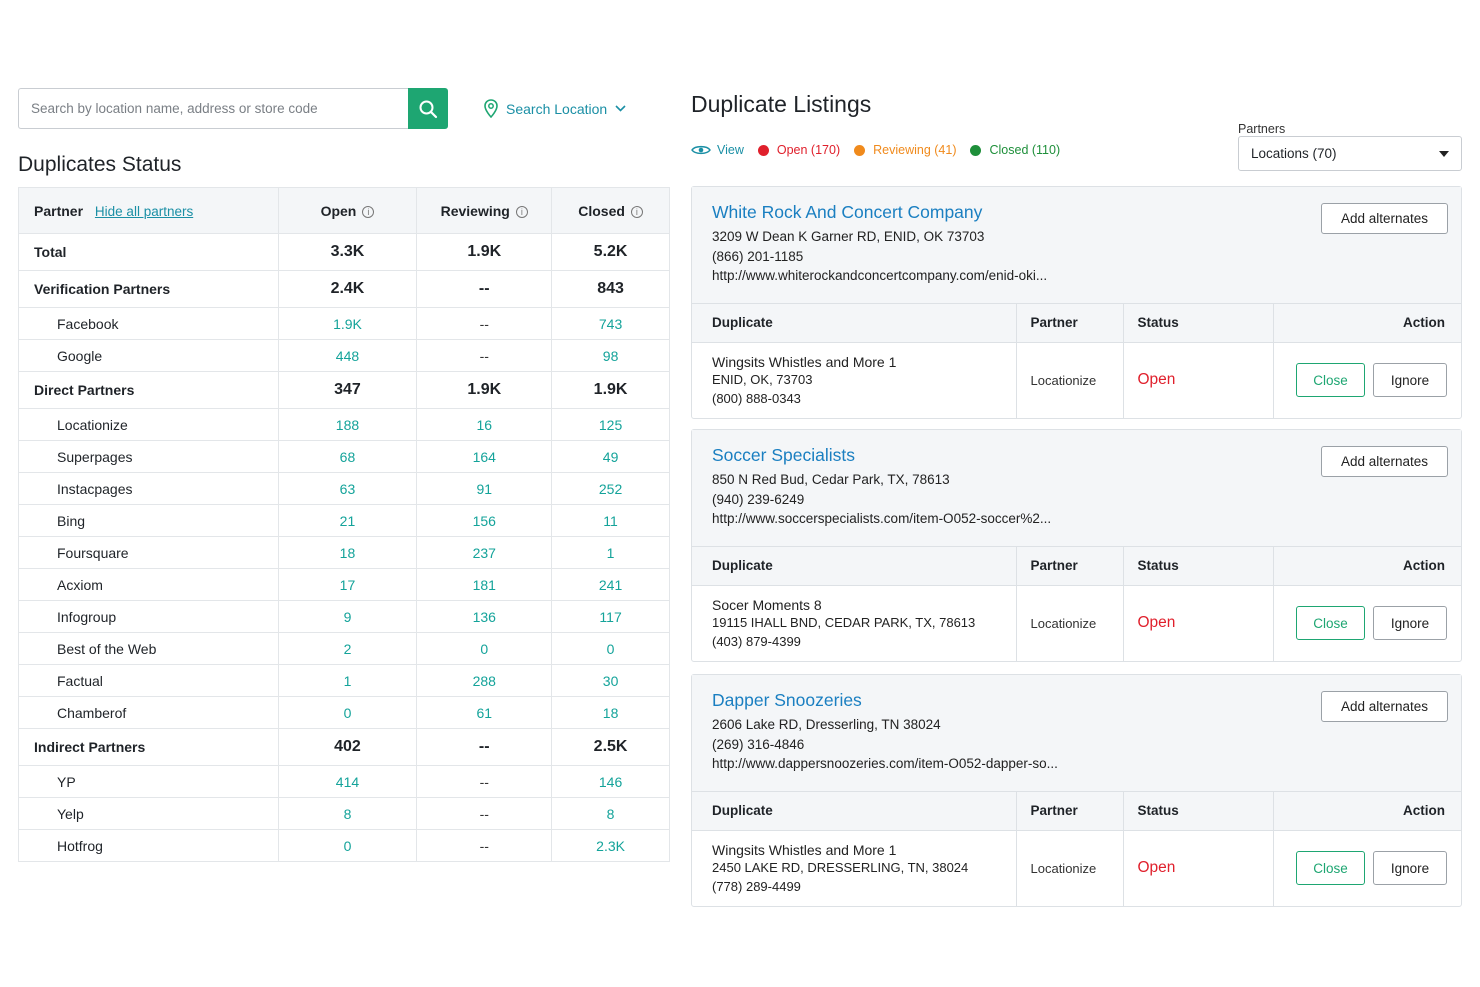 The image size is (1480, 987). What do you see at coordinates (610, 252) in the screenshot?
I see `closed-count-cell: 5.2K` at bounding box center [610, 252].